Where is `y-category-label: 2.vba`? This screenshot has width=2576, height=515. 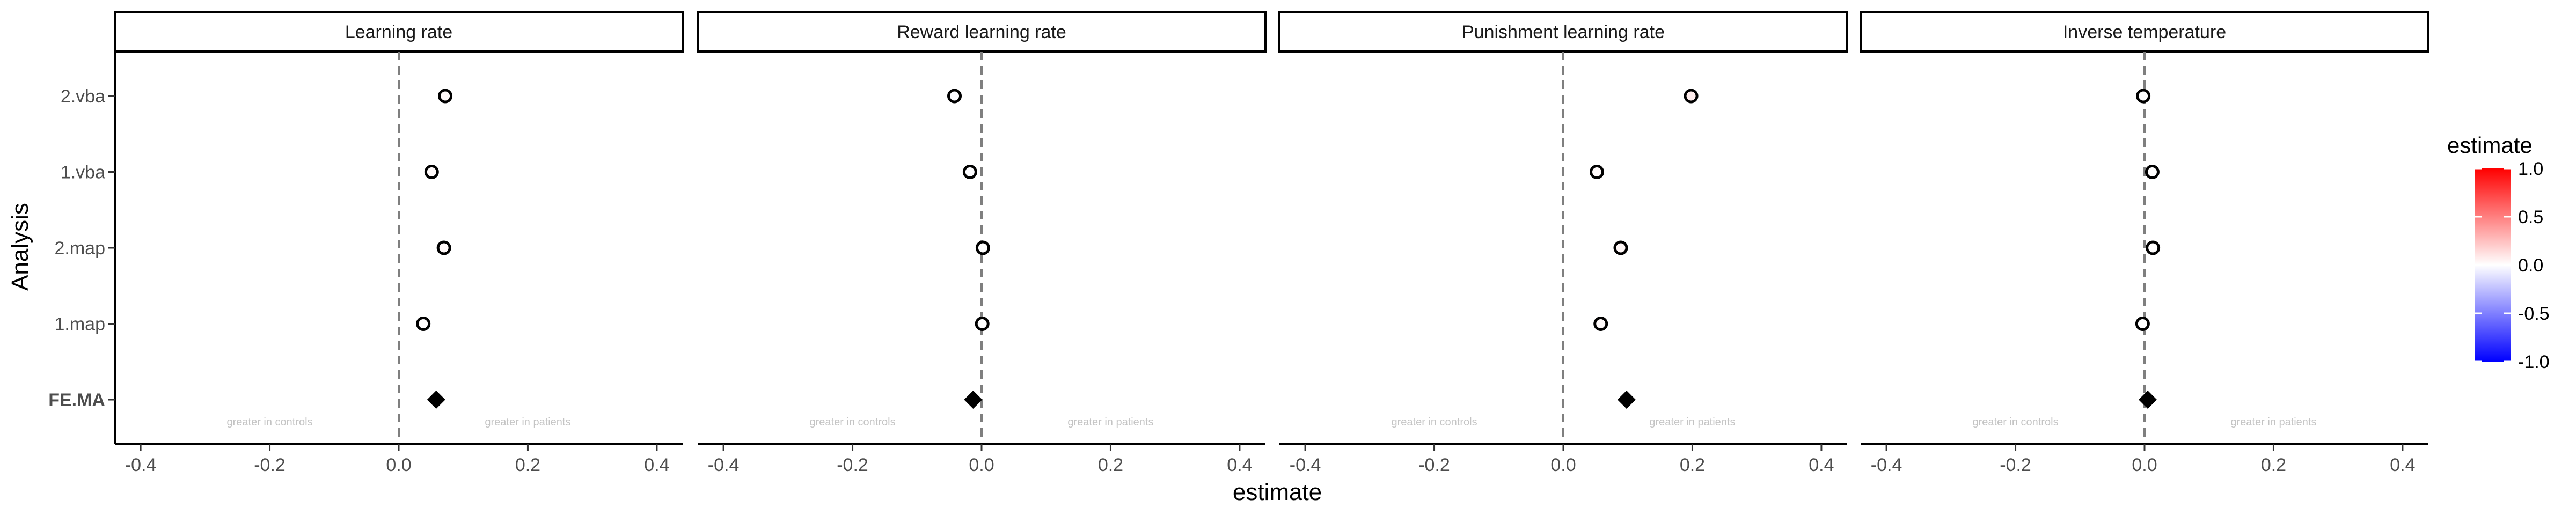 y-category-label: 2.vba is located at coordinates (83, 97).